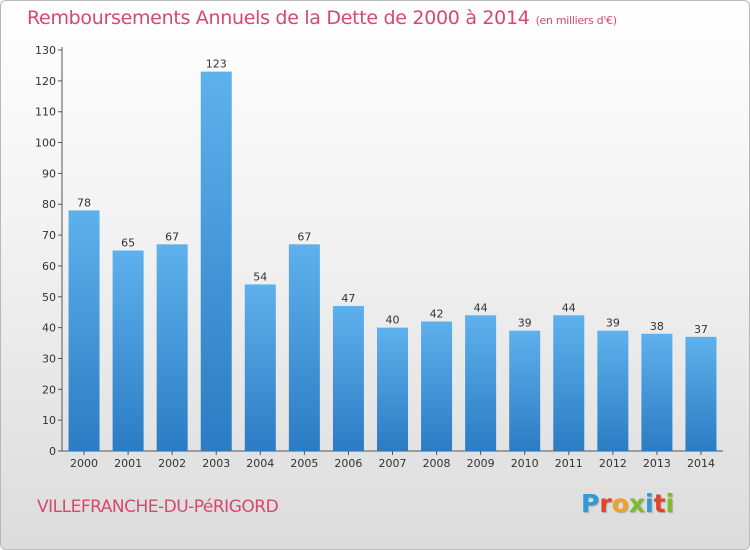  What do you see at coordinates (348, 298) in the screenshot?
I see `bar-value-label: 47` at bounding box center [348, 298].